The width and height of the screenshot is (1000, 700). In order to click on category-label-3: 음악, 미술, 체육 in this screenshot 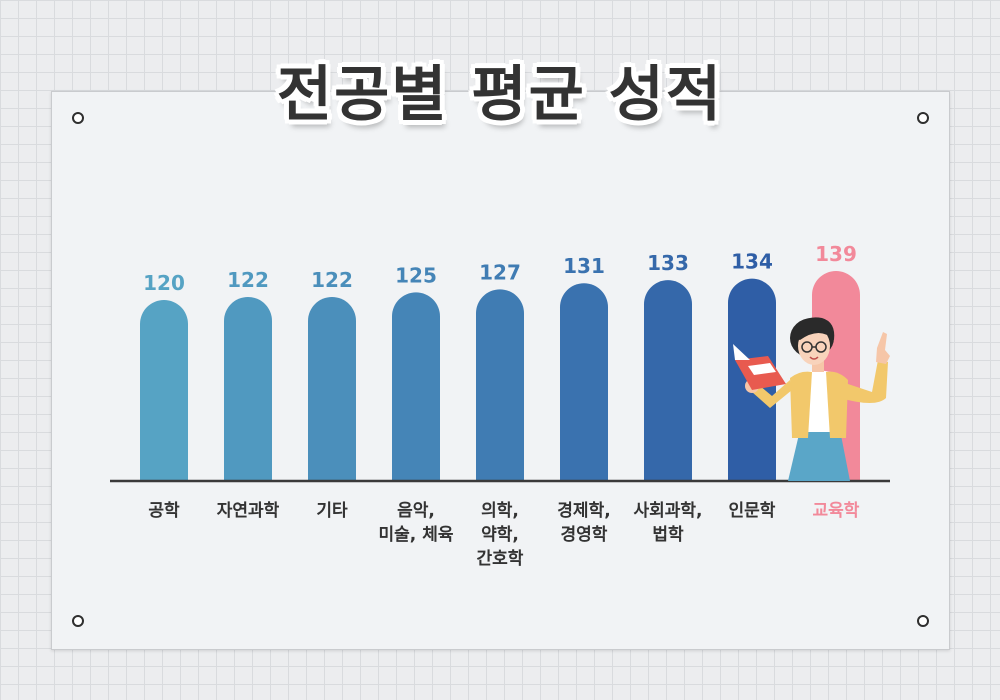, I will do `click(416, 523)`.